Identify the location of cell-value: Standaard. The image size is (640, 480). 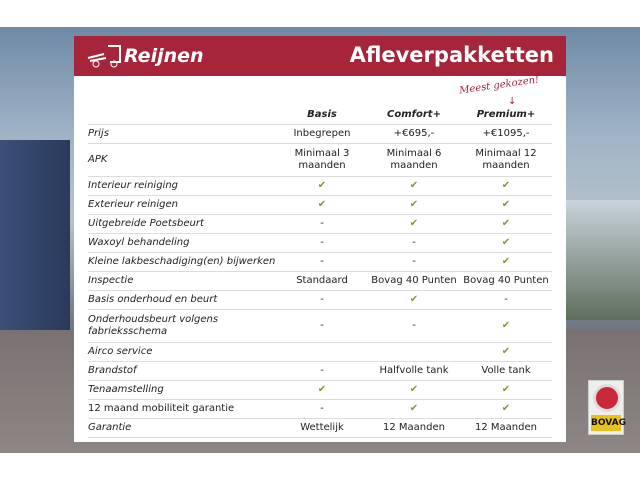
(322, 281).